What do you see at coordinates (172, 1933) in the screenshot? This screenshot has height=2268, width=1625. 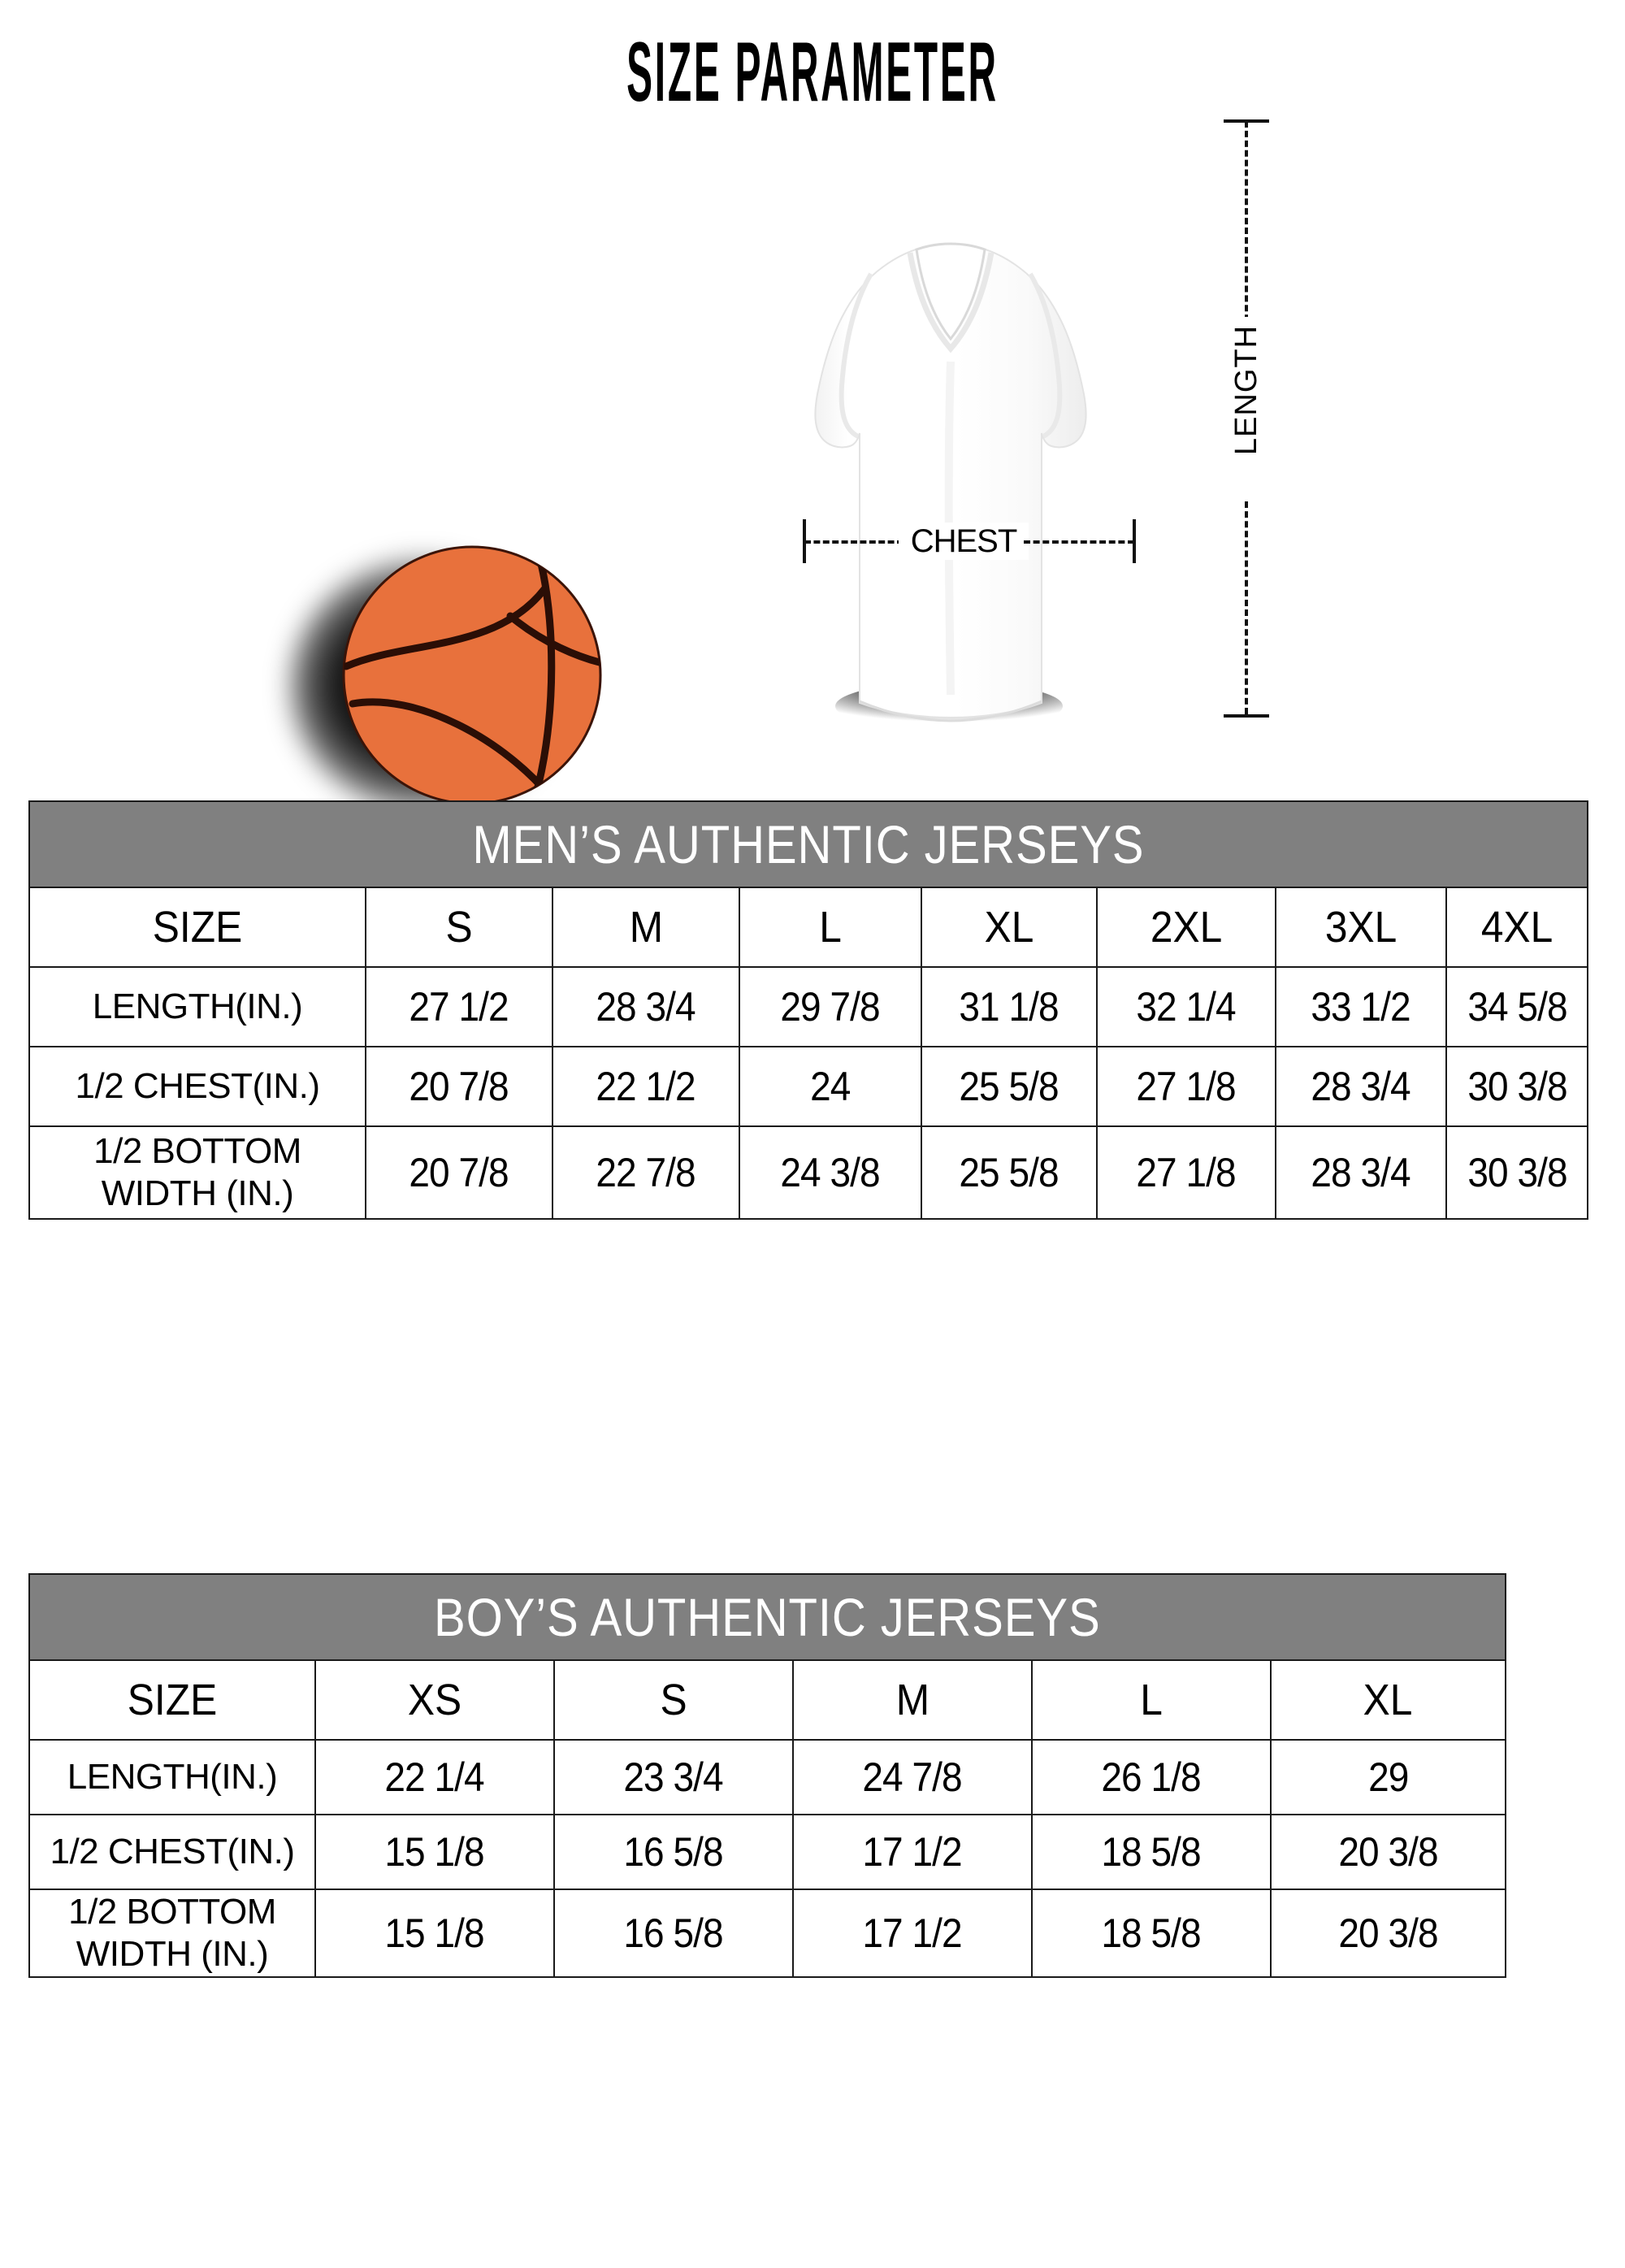 I see `boys-row-label-bottom: 1/2 BOTTOM WIDTH (IN.)` at bounding box center [172, 1933].